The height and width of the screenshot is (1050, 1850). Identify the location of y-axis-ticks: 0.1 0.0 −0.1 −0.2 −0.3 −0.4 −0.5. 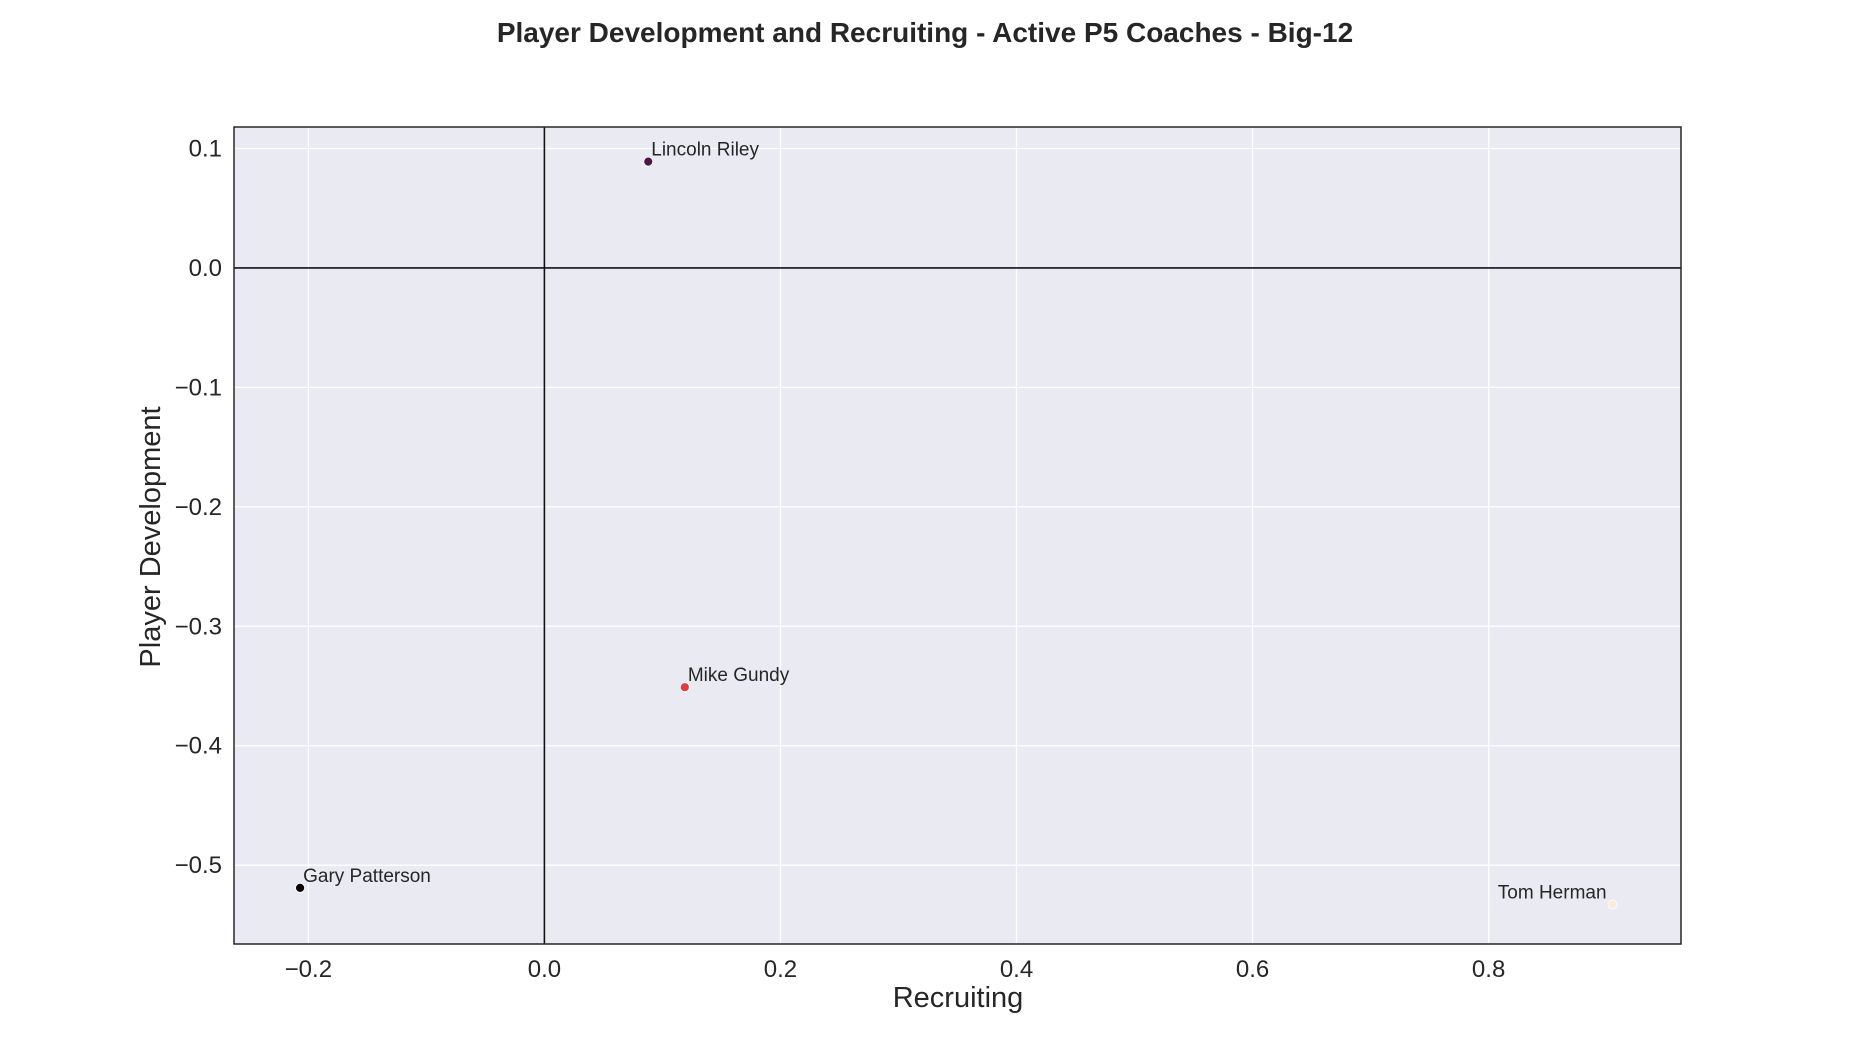
(198, 508).